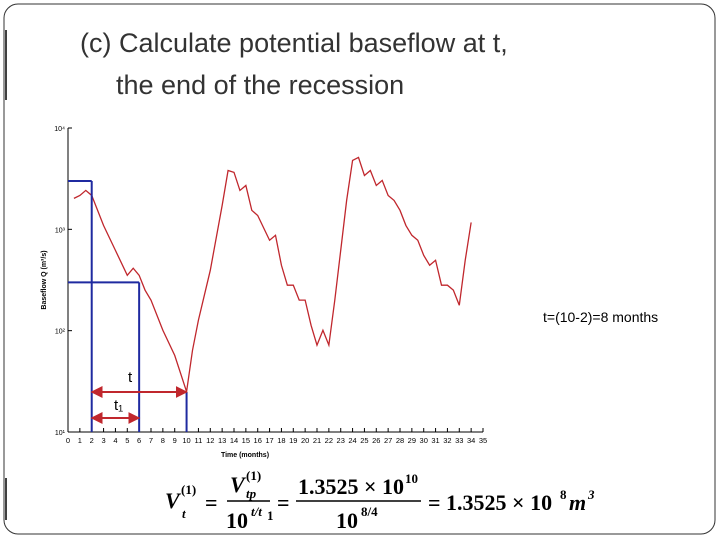 Image resolution: width=720 pixels, height=540 pixels. Describe the element at coordinates (305, 440) in the screenshot. I see `x-tick-label: 20` at that location.